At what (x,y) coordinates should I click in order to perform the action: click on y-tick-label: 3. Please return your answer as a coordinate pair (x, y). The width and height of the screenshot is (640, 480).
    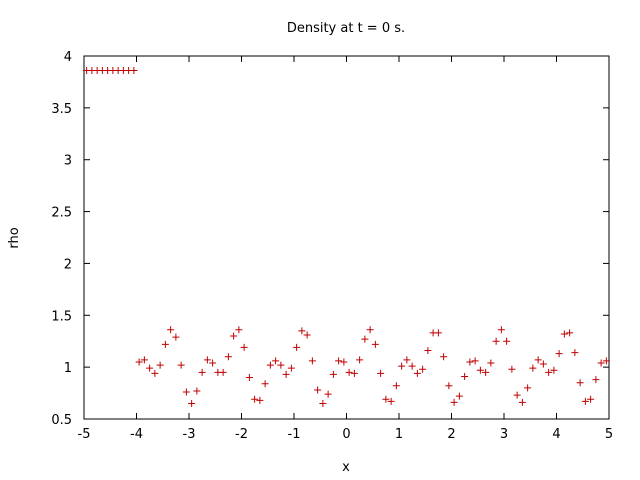
    Looking at the image, I should click on (68, 161).